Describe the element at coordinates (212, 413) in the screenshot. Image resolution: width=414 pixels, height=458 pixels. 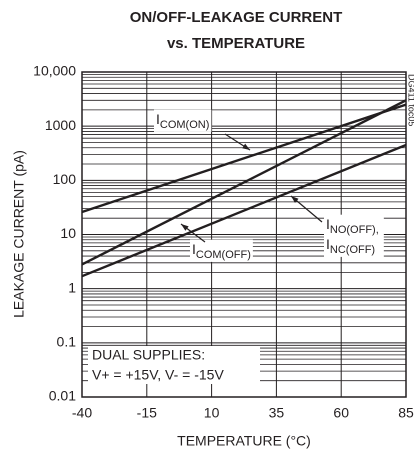
I see `x-tick-label: 10` at that location.